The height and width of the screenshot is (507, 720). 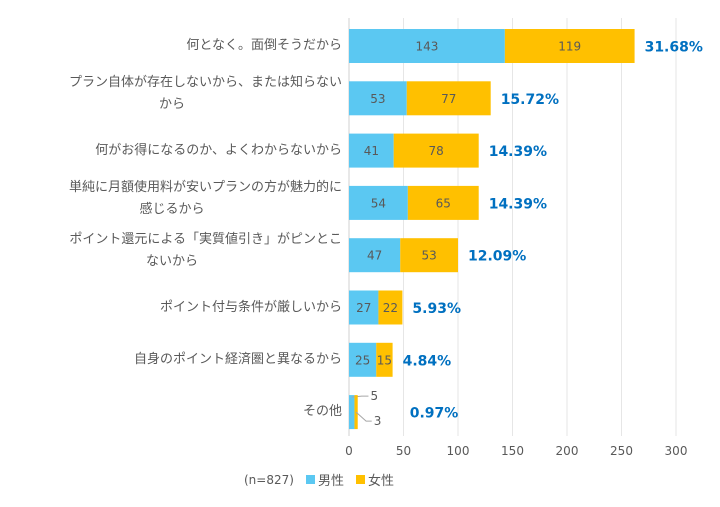 I want to click on category-label: 何となく。面倒そうだから, so click(x=172, y=46).